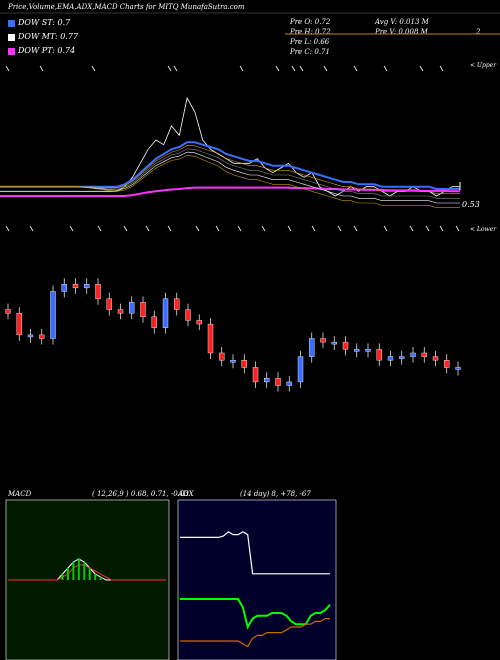 The image size is (500, 660). What do you see at coordinates (11, 37) in the screenshot?
I see `legend-swatch-white` at bounding box center [11, 37].